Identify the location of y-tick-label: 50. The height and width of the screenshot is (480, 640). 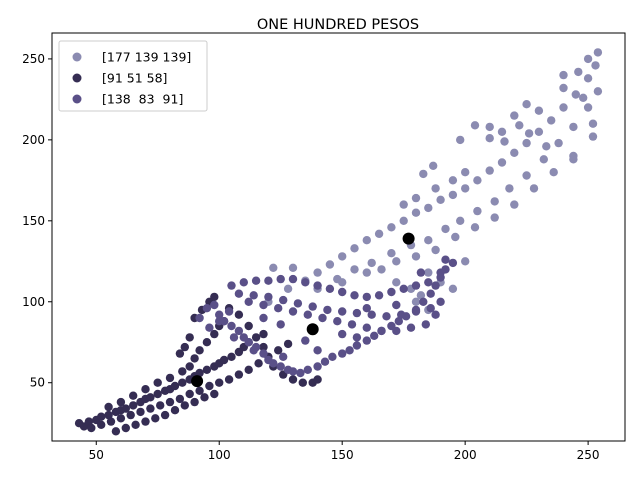
(37, 383).